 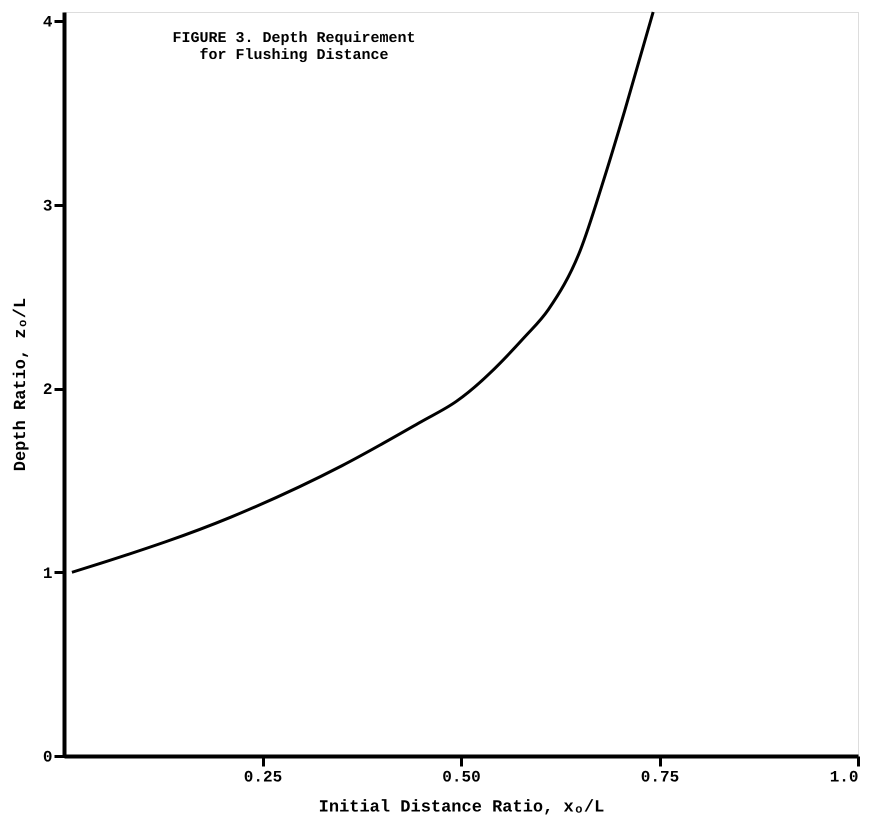 What do you see at coordinates (294, 38) in the screenshot?
I see `text: FIGURE 3. Depth Requirement` at bounding box center [294, 38].